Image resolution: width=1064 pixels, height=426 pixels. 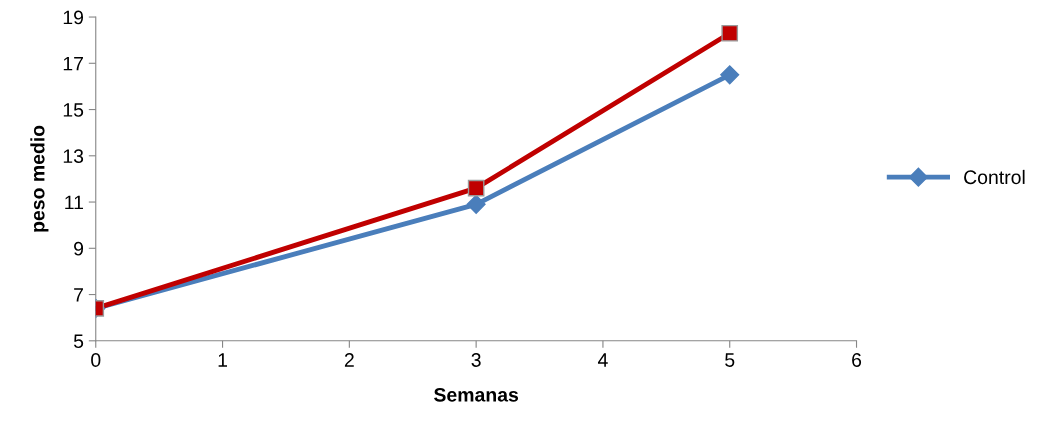 What do you see at coordinates (857, 360) in the screenshot?
I see `x-tick-label: 6` at bounding box center [857, 360].